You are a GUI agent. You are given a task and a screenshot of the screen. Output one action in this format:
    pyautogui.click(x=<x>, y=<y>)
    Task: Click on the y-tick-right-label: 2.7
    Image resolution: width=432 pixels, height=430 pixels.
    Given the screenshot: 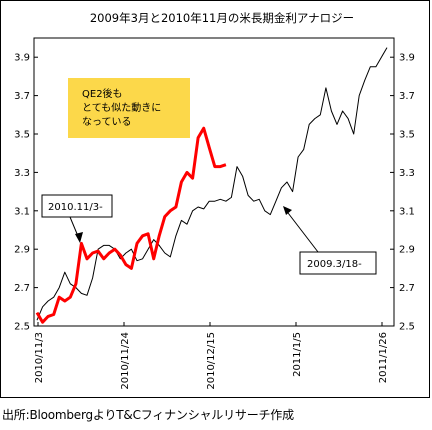 What is the action you would take?
    pyautogui.click(x=407, y=288)
    